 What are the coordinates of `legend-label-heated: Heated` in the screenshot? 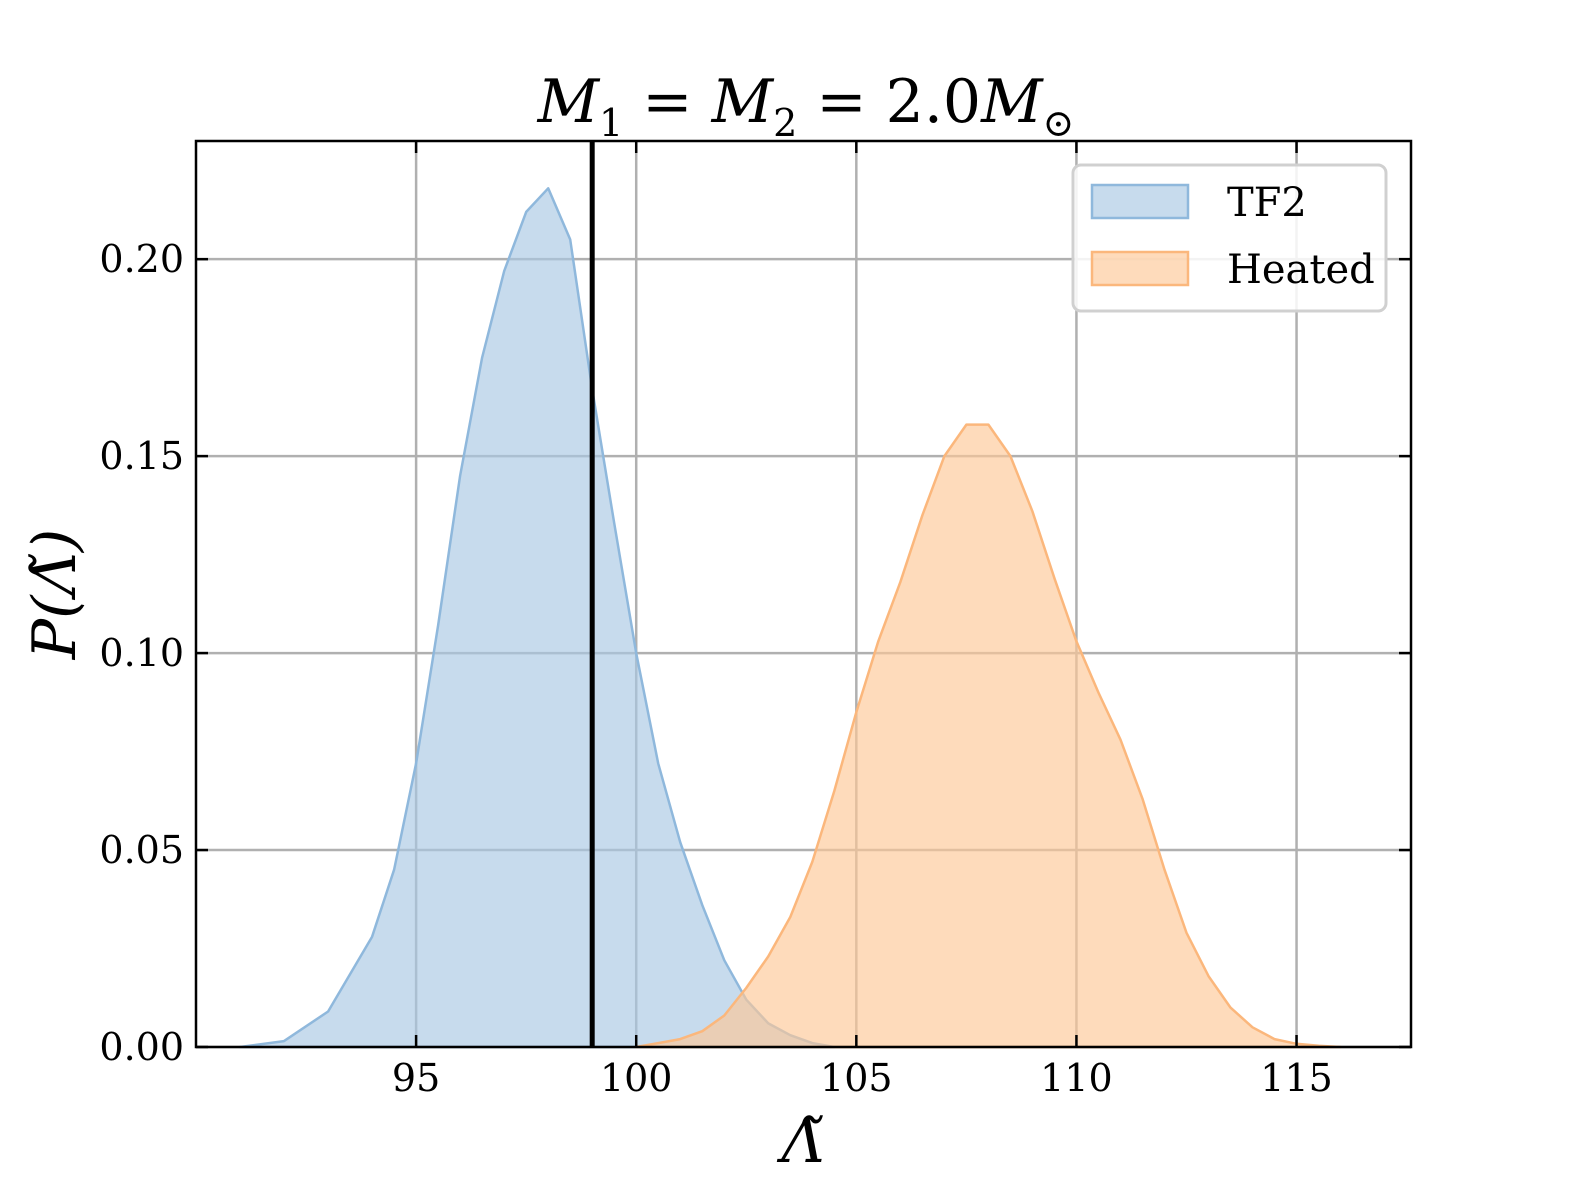 It's located at (1301, 270).